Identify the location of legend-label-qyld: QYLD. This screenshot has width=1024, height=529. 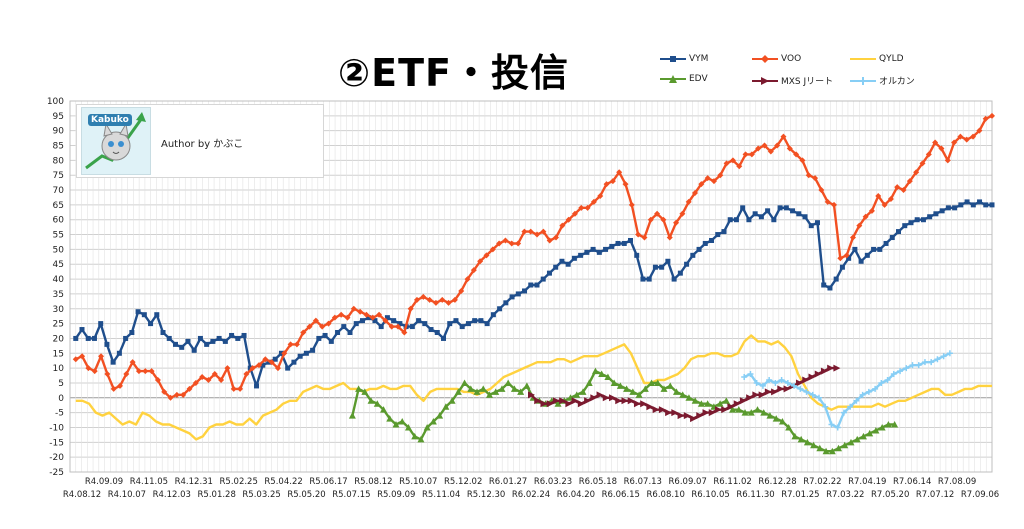
(891, 59).